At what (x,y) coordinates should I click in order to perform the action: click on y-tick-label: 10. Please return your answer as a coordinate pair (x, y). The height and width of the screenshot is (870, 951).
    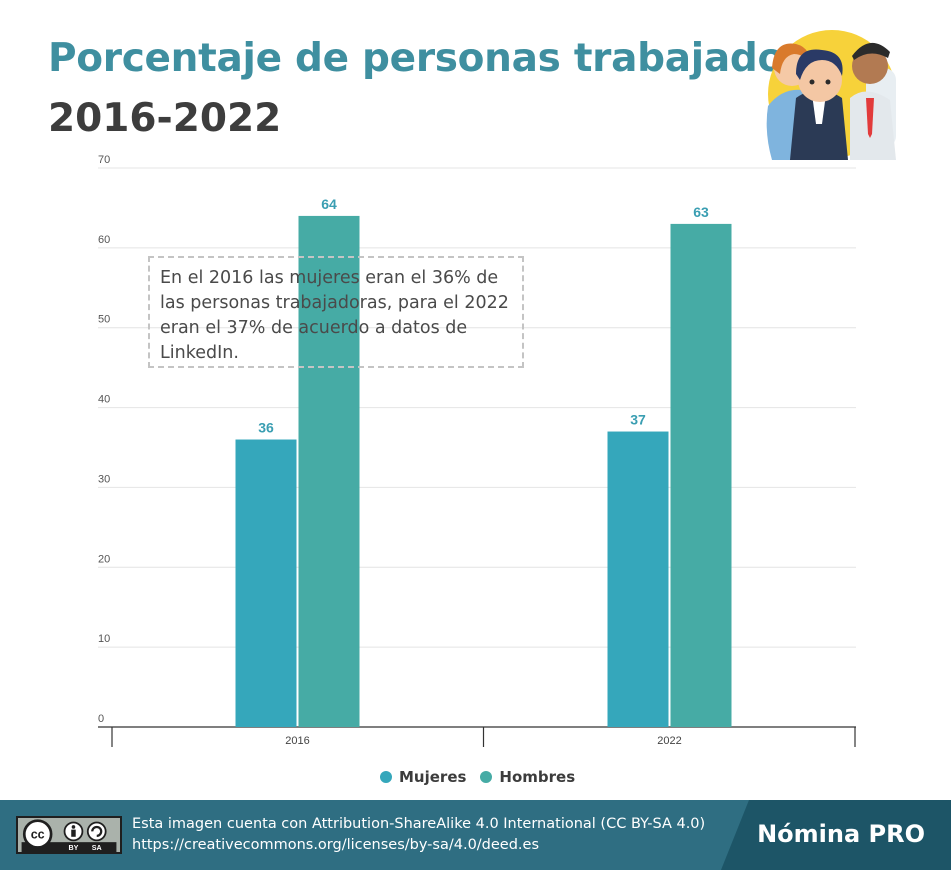
    Looking at the image, I should click on (104, 639).